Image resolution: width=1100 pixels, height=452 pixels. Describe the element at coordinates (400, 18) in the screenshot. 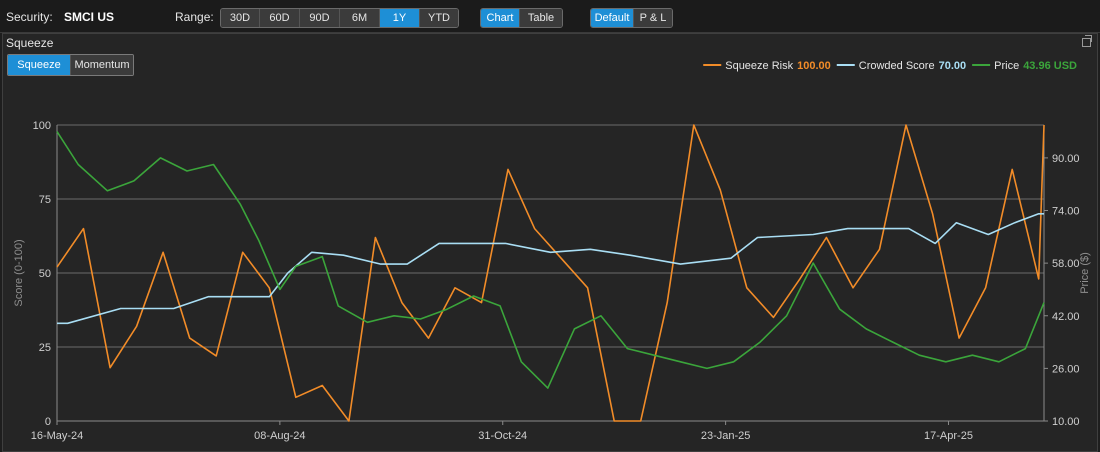

I see `range-1y-button: 1Y` at that location.